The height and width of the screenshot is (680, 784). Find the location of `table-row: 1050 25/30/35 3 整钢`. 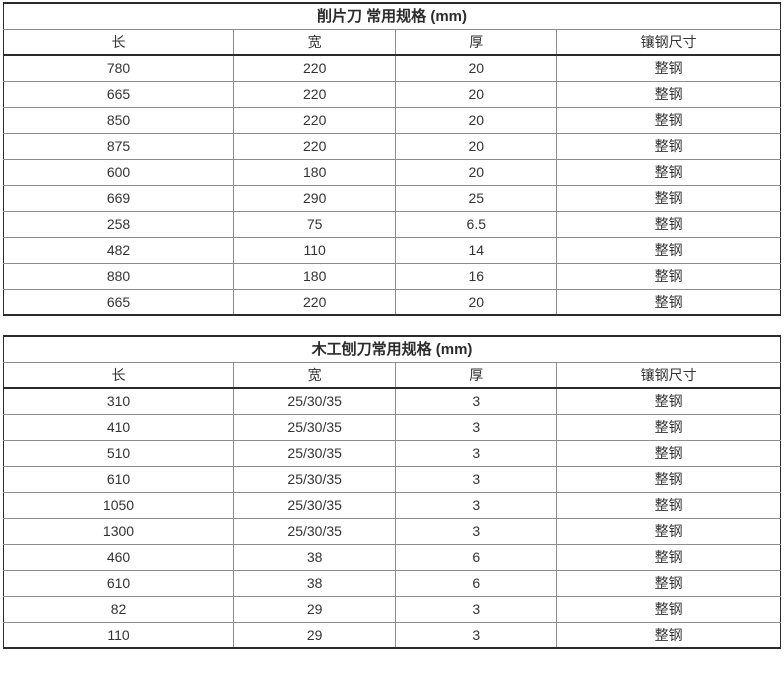

table-row: 1050 25/30/35 3 整钢 is located at coordinates (392, 505).